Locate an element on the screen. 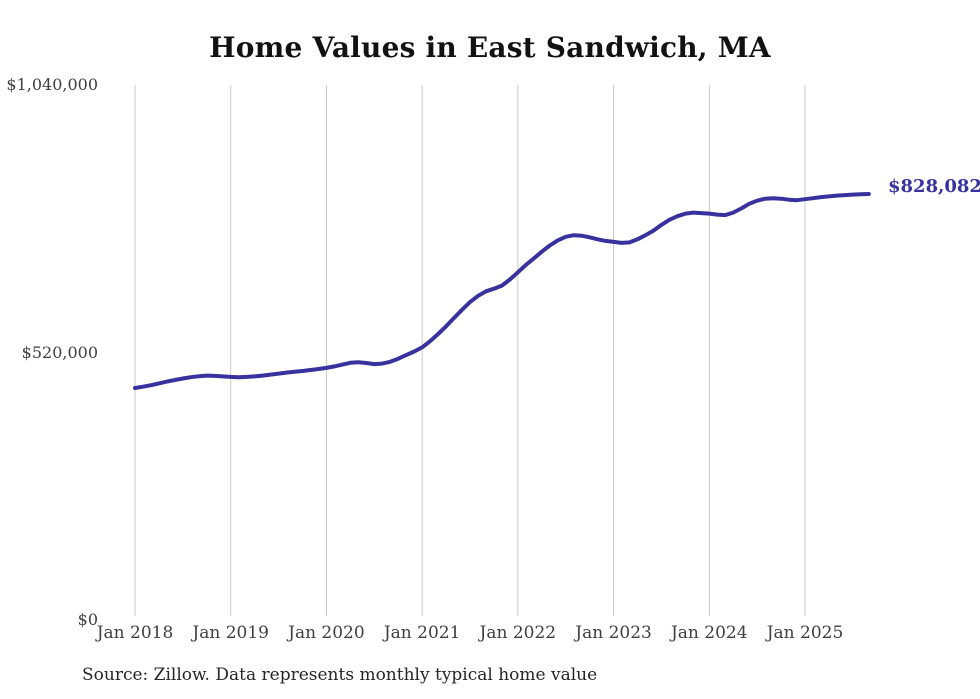 The width and height of the screenshot is (980, 699). x-axis-tick-label: Jan 2023 is located at coordinates (613, 633).